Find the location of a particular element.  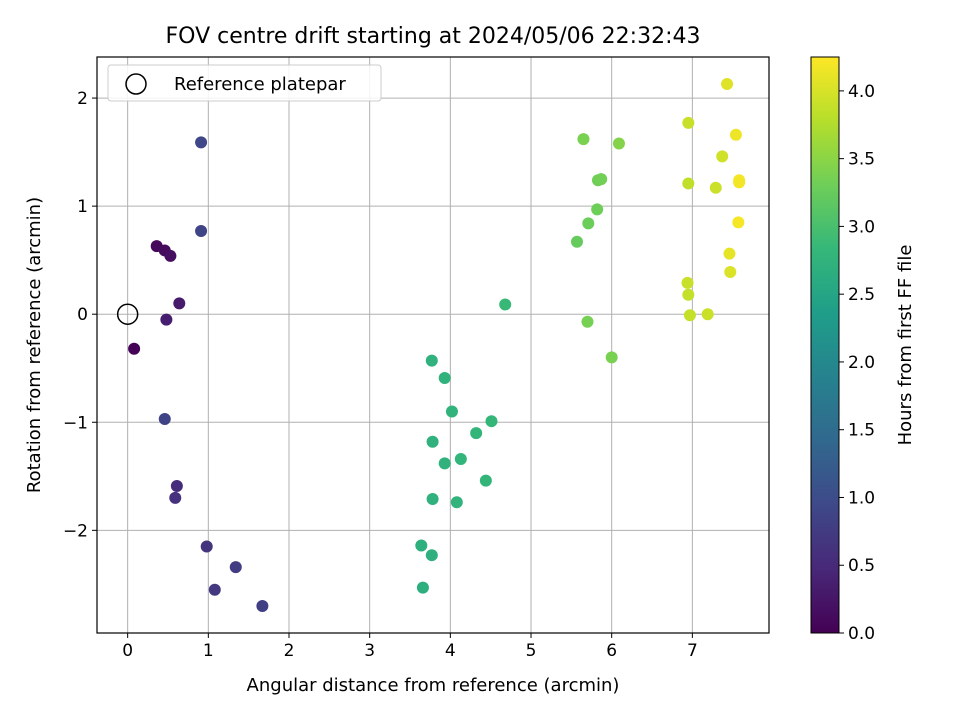

x-tick-label: 2 is located at coordinates (289, 651).